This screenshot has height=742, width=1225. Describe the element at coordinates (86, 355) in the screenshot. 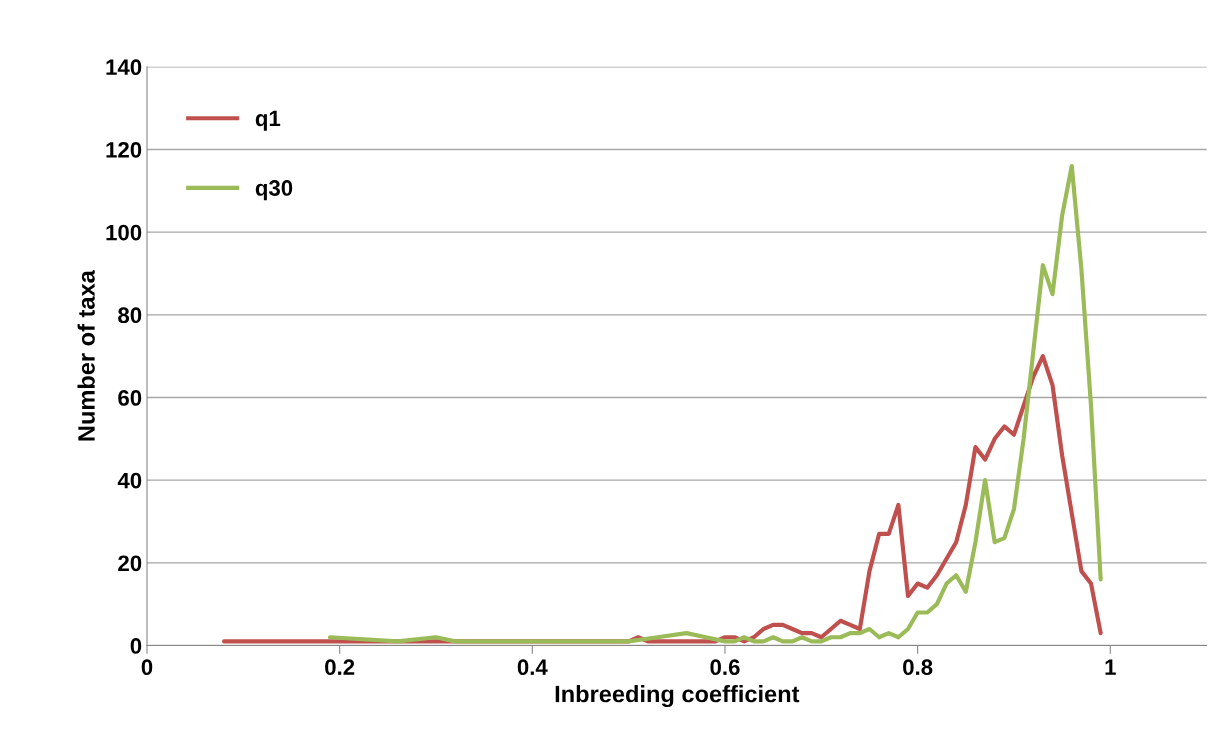

I see `y-axis-title: Number of taxa` at that location.